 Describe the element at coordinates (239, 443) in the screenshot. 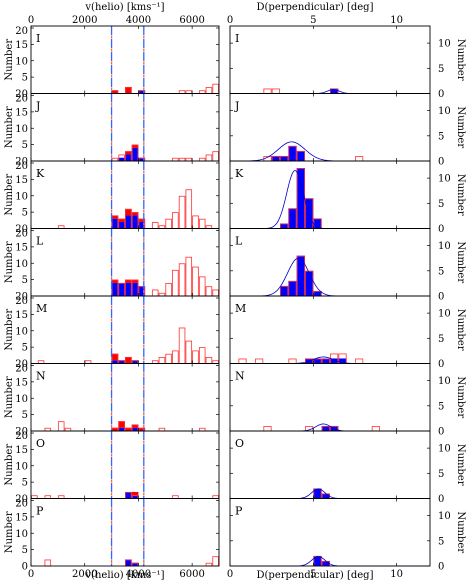

I see `right-panel-label: O` at that location.